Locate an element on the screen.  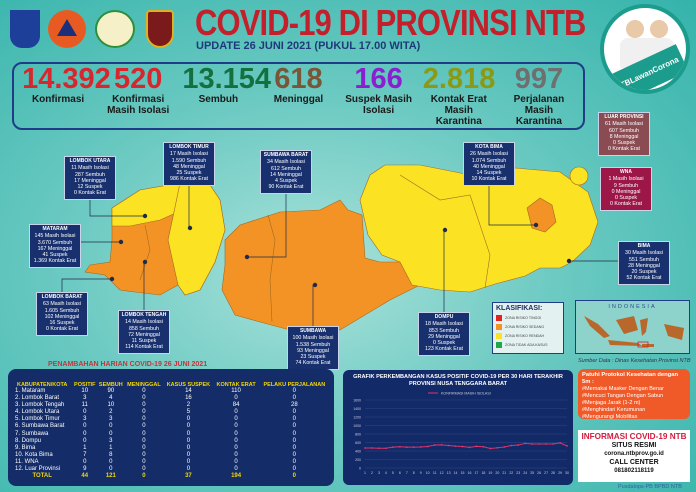
region-stat: 0 Meninggal is located at coordinates (626, 191).